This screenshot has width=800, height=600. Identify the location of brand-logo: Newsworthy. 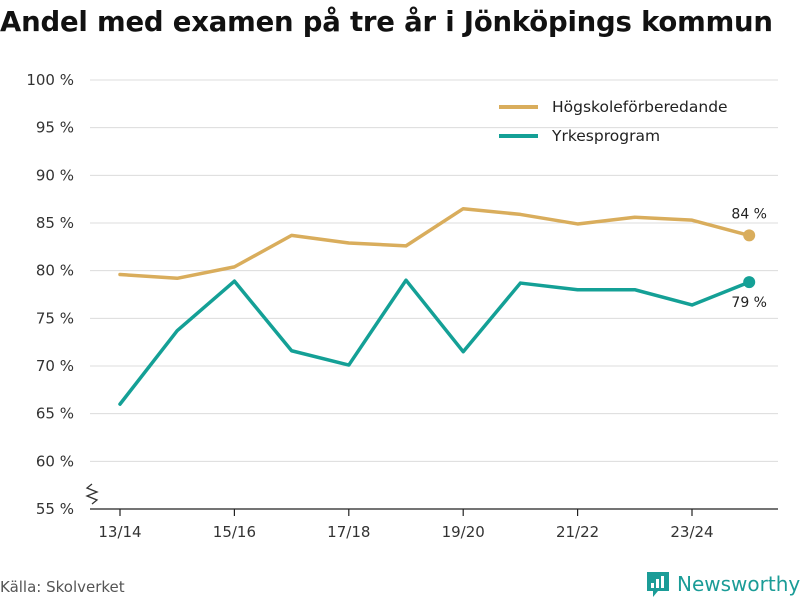
(722, 584).